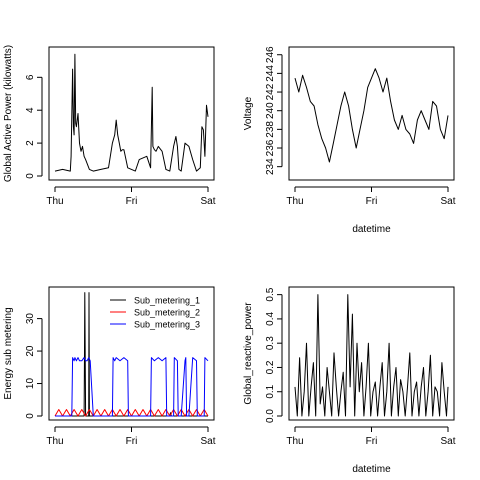 The width and height of the screenshot is (480, 480). Describe the element at coordinates (270, 367) in the screenshot. I see `y-tick-label: 0.2` at that location.